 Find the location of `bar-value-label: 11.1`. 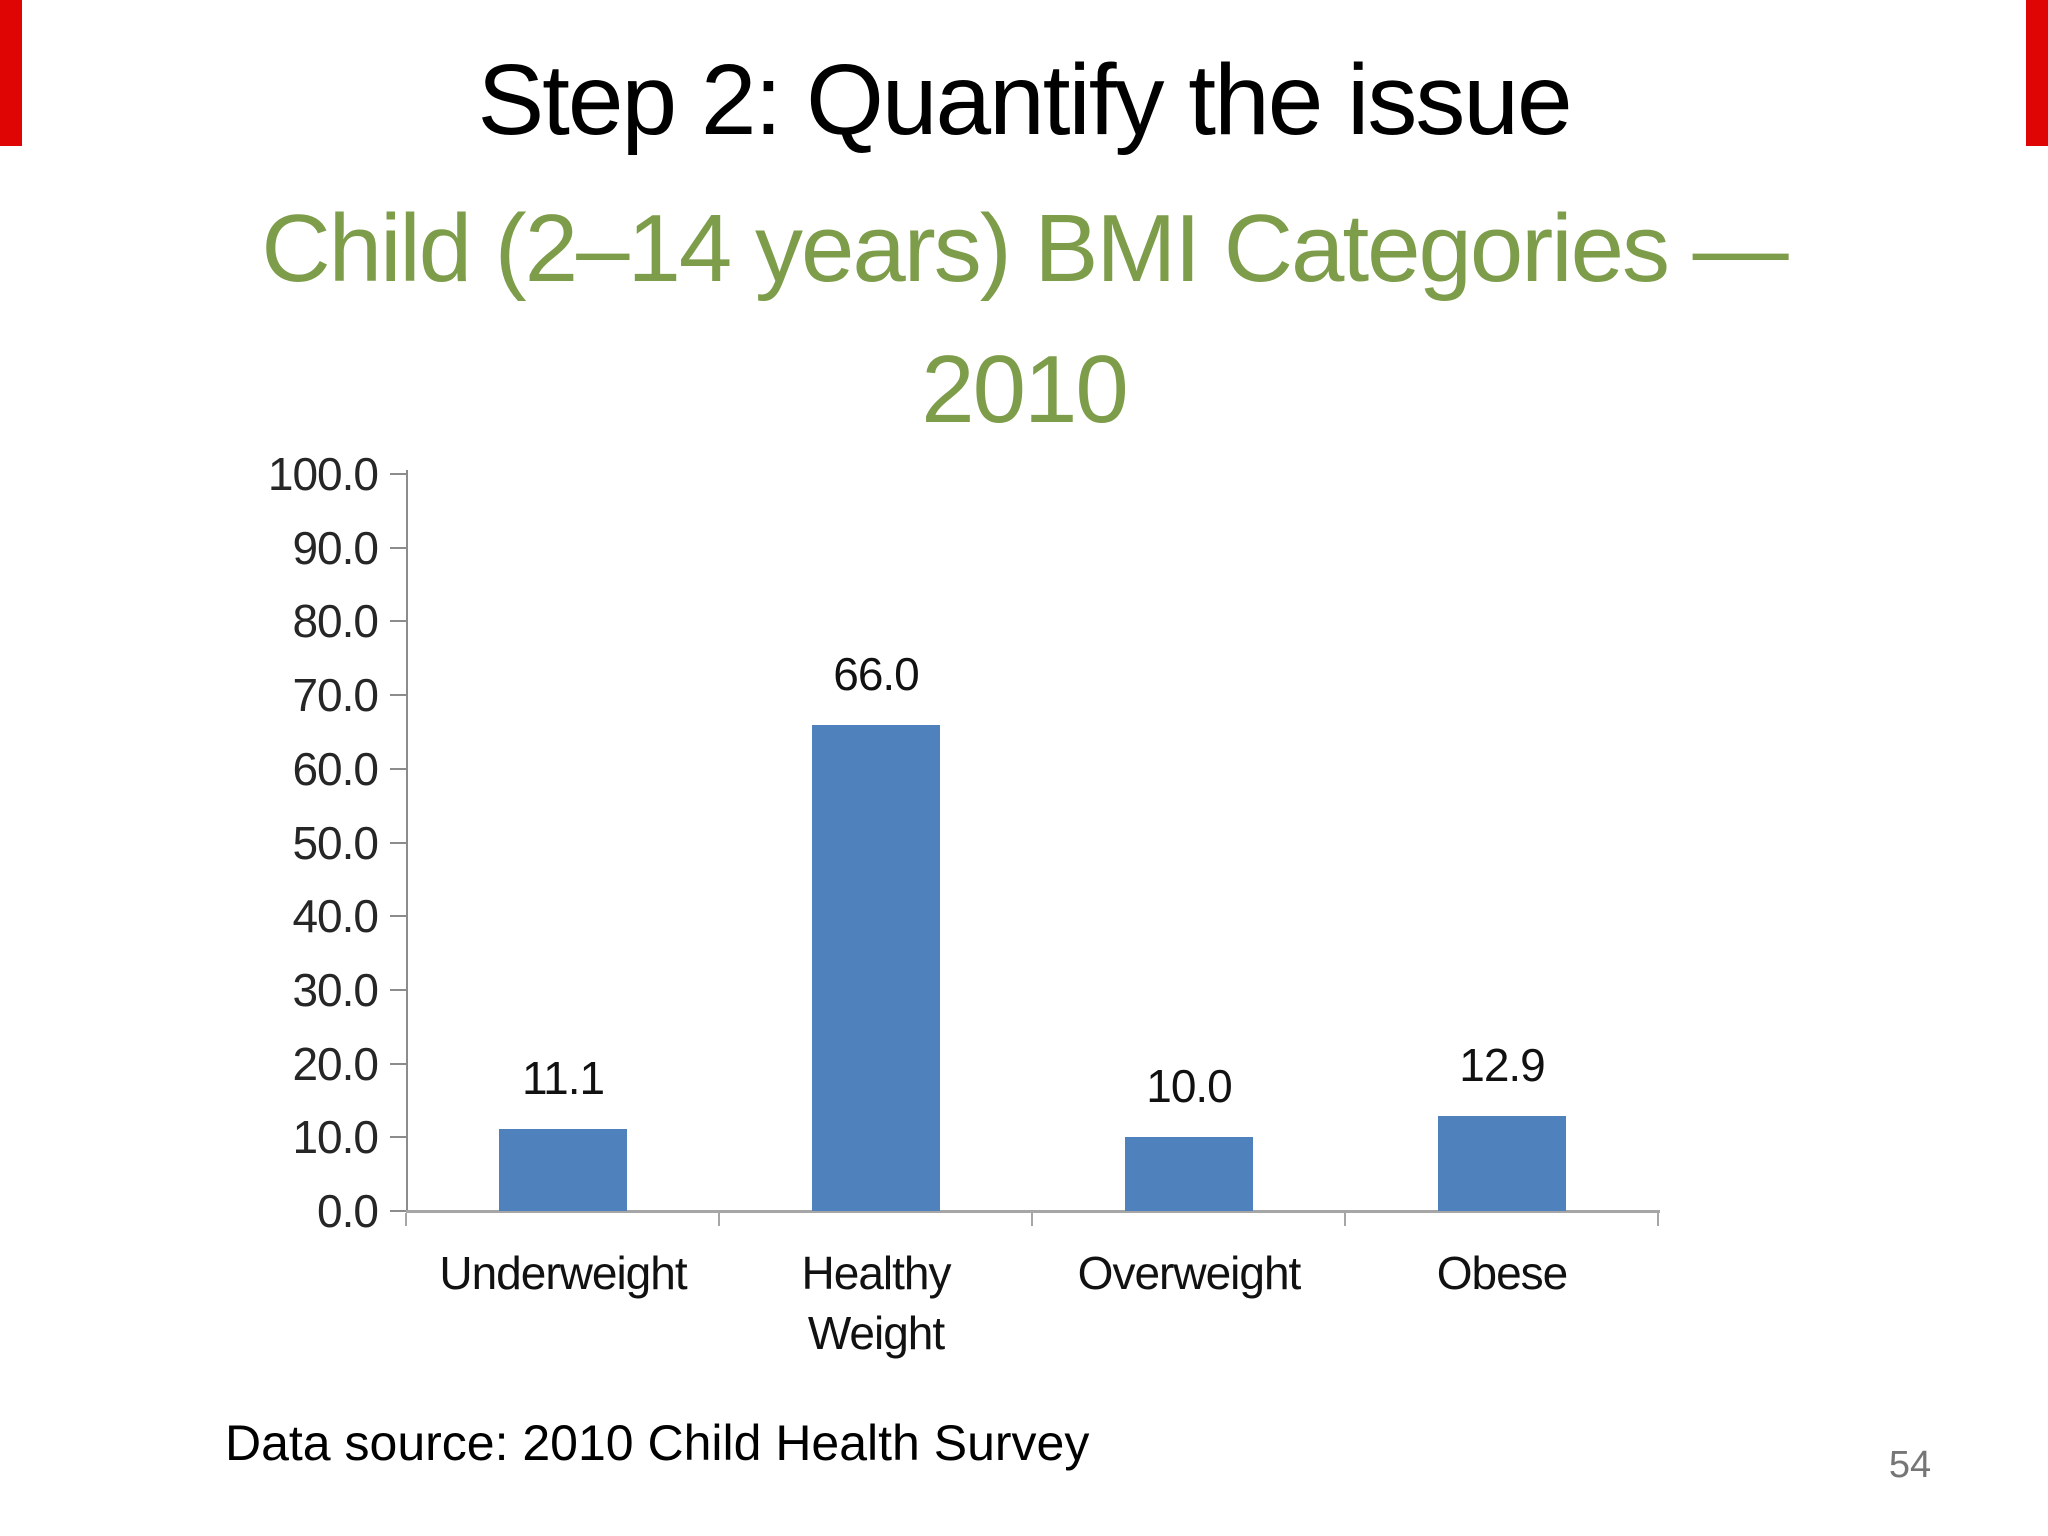

bar-value-label: 11.1 is located at coordinates (563, 1078).